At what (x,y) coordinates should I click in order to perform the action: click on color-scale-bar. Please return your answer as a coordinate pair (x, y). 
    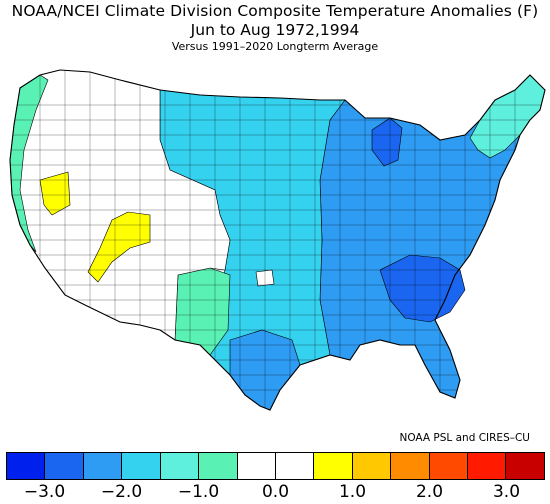
    Looking at the image, I should click on (275, 466).